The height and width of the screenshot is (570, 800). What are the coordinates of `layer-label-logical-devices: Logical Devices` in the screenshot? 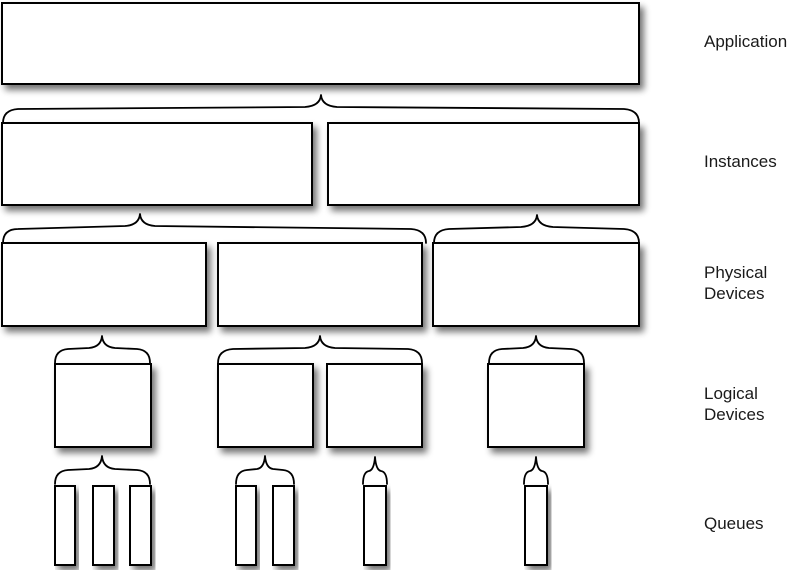 It's located at (734, 404).